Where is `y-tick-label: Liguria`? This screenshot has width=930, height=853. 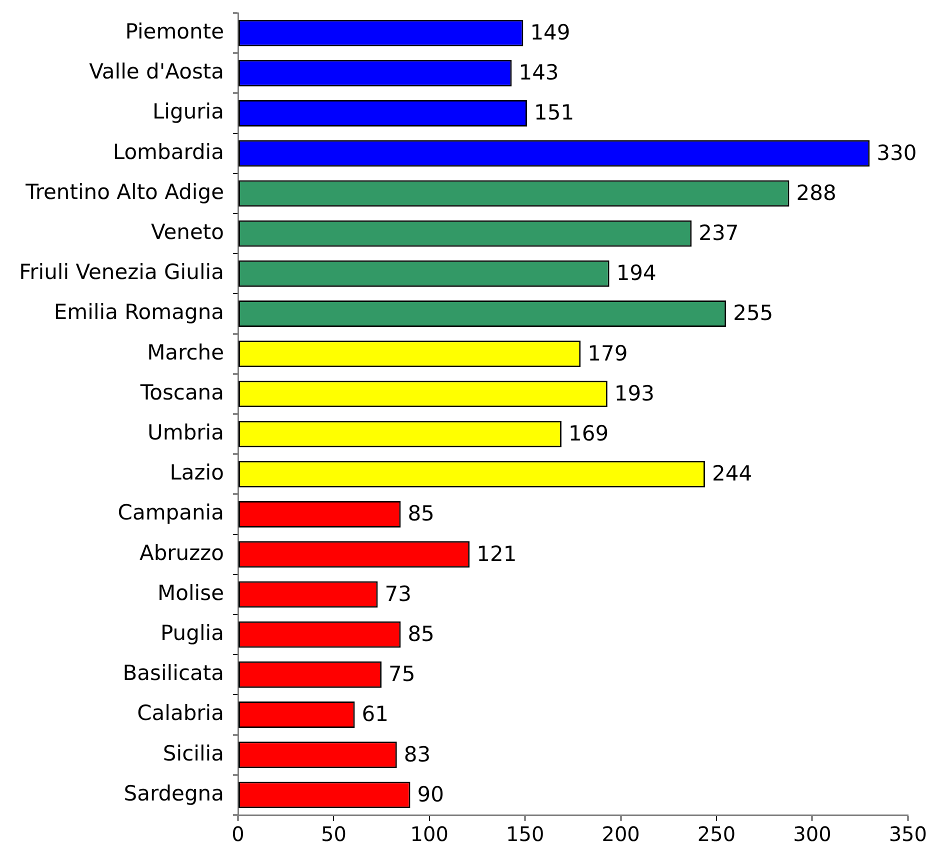 y-tick-label: Liguria is located at coordinates (188, 112).